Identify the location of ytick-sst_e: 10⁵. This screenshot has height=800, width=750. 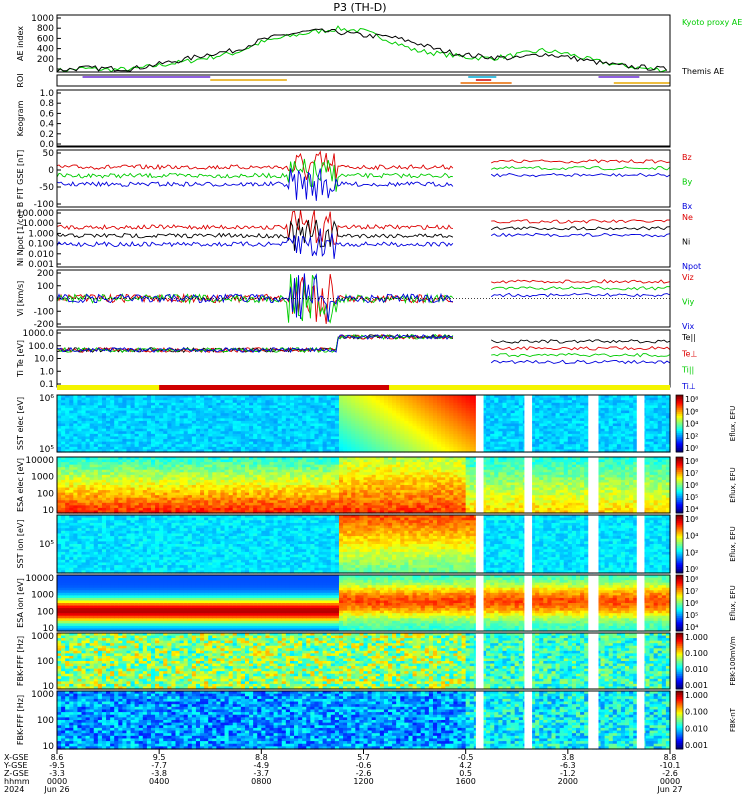
(46, 450).